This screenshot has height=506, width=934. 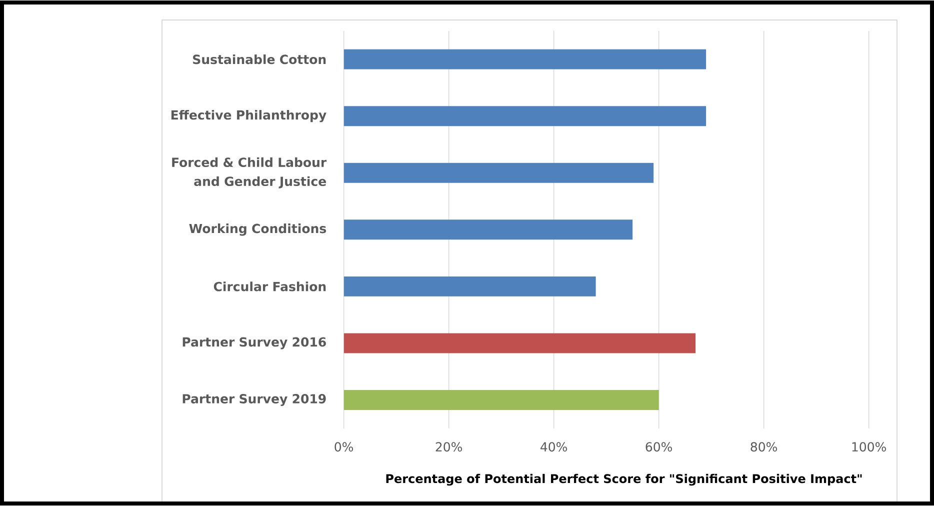 I want to click on y-tick-label: Working Conditions, so click(x=257, y=230).